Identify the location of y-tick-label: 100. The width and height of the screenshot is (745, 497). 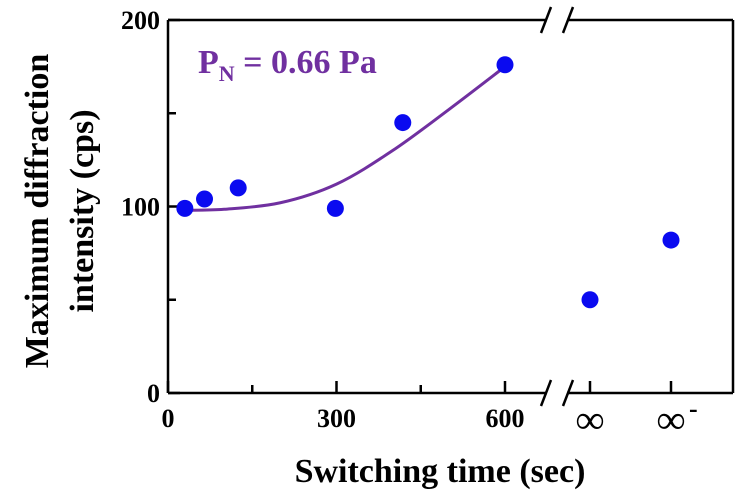
(140, 207).